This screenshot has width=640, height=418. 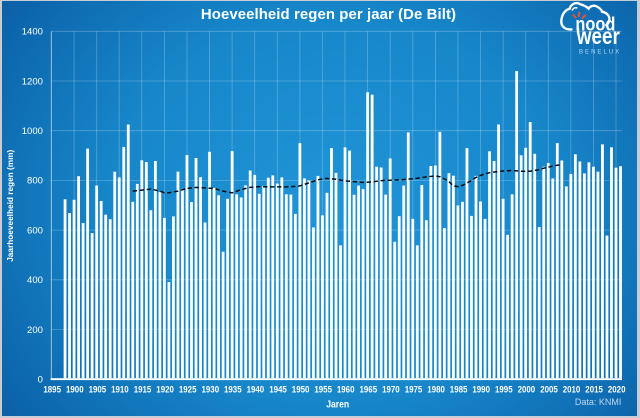 I want to click on svg-text: 1955, so click(x=323, y=390).